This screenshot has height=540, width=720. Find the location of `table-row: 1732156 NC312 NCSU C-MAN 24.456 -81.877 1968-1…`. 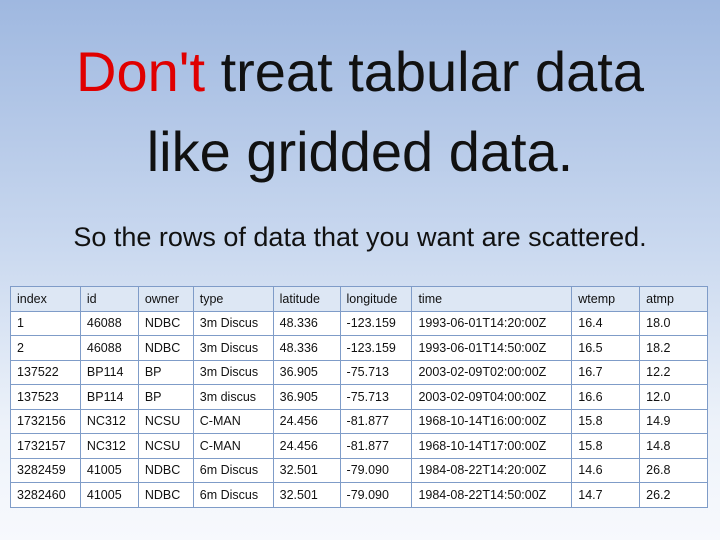

table-row: 1732156 NC312 NCSU C-MAN 24.456 -81.877 1968-1… is located at coordinates (359, 421).